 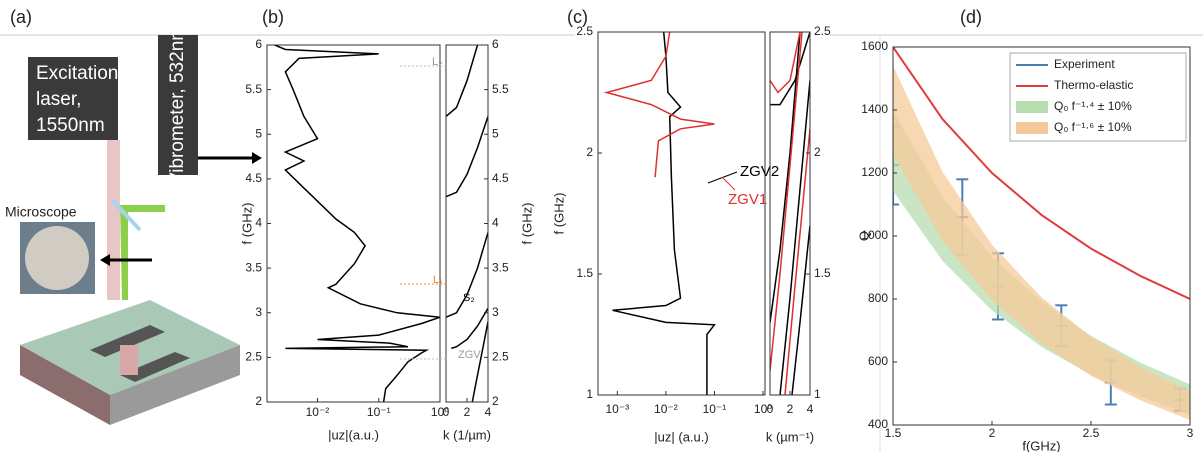 I want to click on microscope-view, so click(x=57, y=258).